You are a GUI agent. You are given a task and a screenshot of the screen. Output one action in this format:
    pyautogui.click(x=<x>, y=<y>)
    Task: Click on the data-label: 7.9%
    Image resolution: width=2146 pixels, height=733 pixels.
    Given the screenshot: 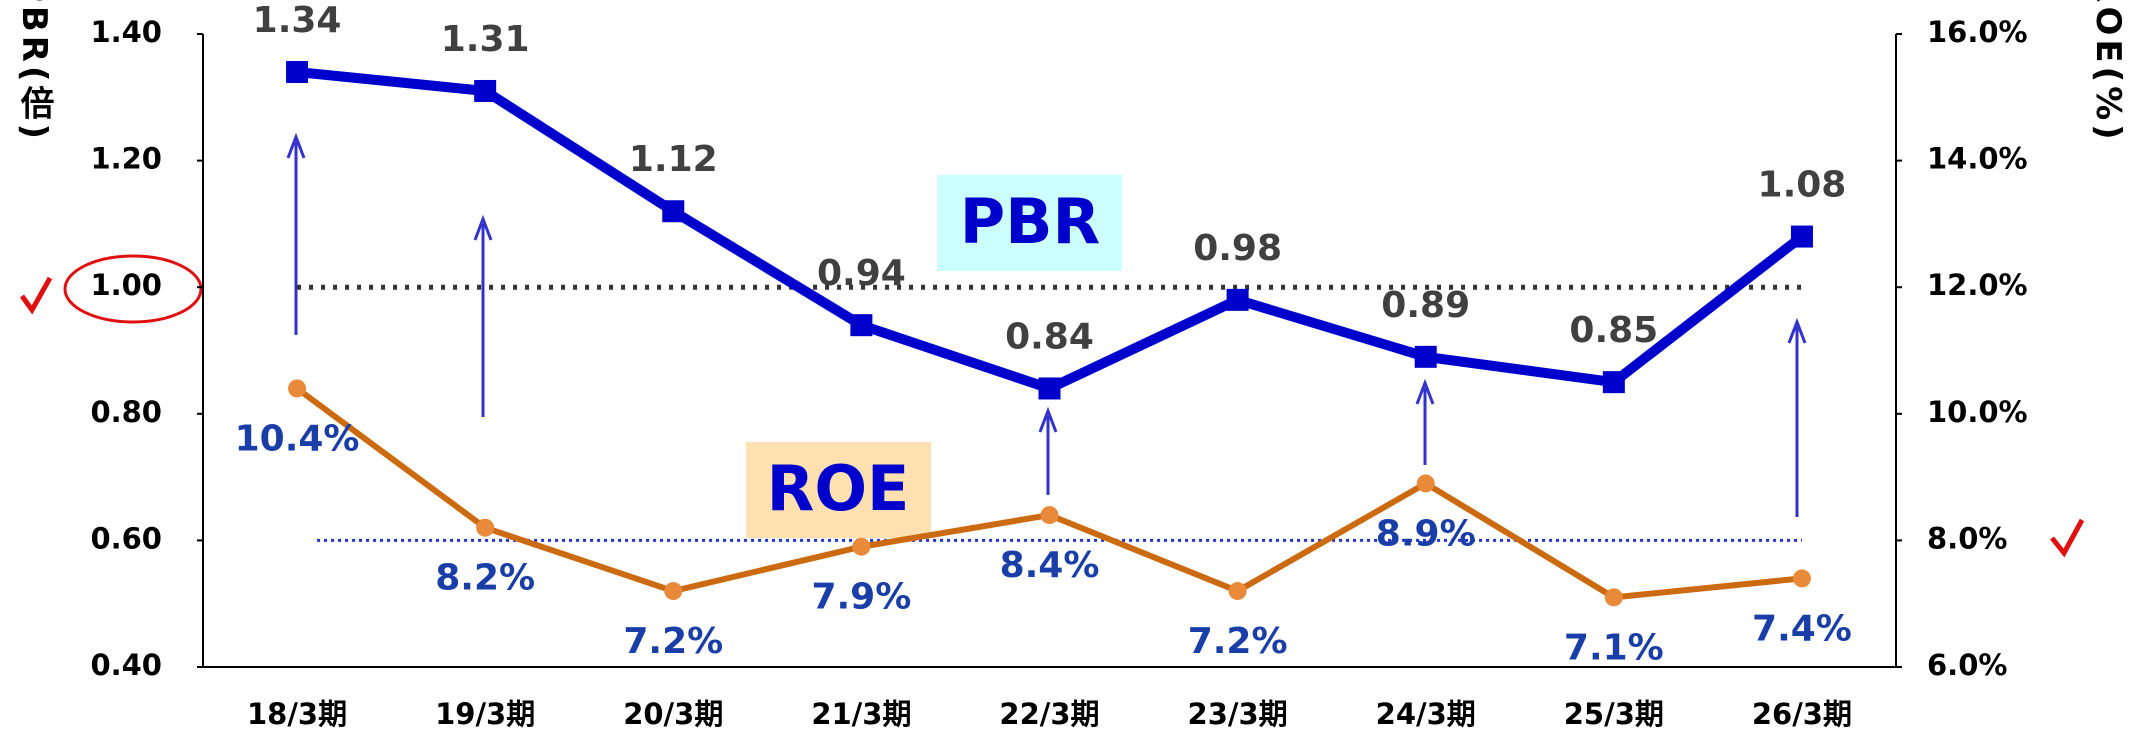 What is the action you would take?
    pyautogui.click(x=861, y=597)
    